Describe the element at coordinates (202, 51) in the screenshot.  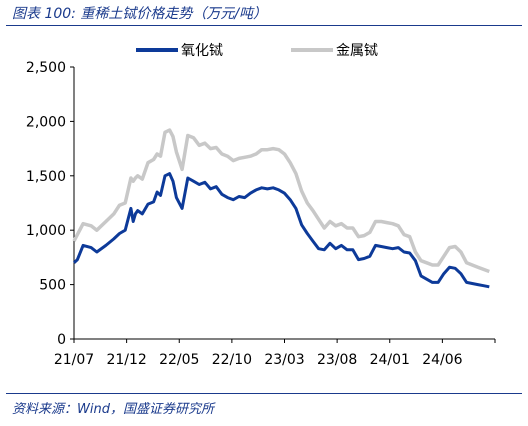
I see `legend-label-oxide: 氧化铽` at that location.